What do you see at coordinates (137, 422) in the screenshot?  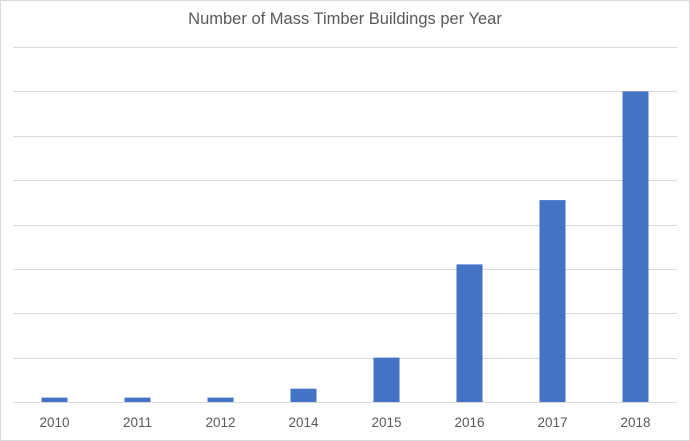 I see `x-tick-label: 2011` at bounding box center [137, 422].